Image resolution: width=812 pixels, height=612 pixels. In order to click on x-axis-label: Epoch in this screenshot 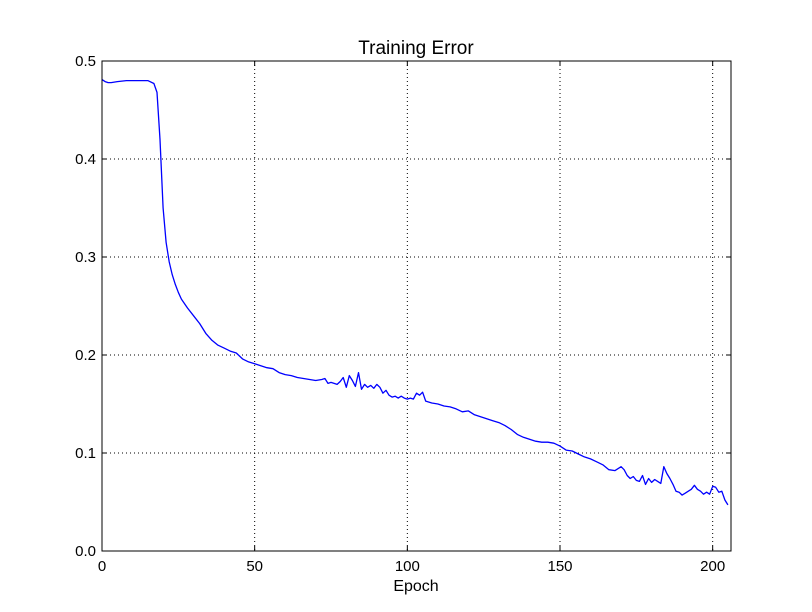, I will do `click(415, 586)`.